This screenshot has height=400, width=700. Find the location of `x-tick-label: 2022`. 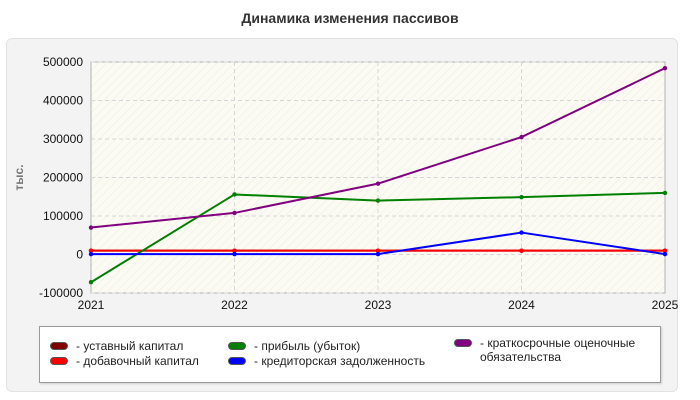

x-tick-label: 2022 is located at coordinates (234, 305).